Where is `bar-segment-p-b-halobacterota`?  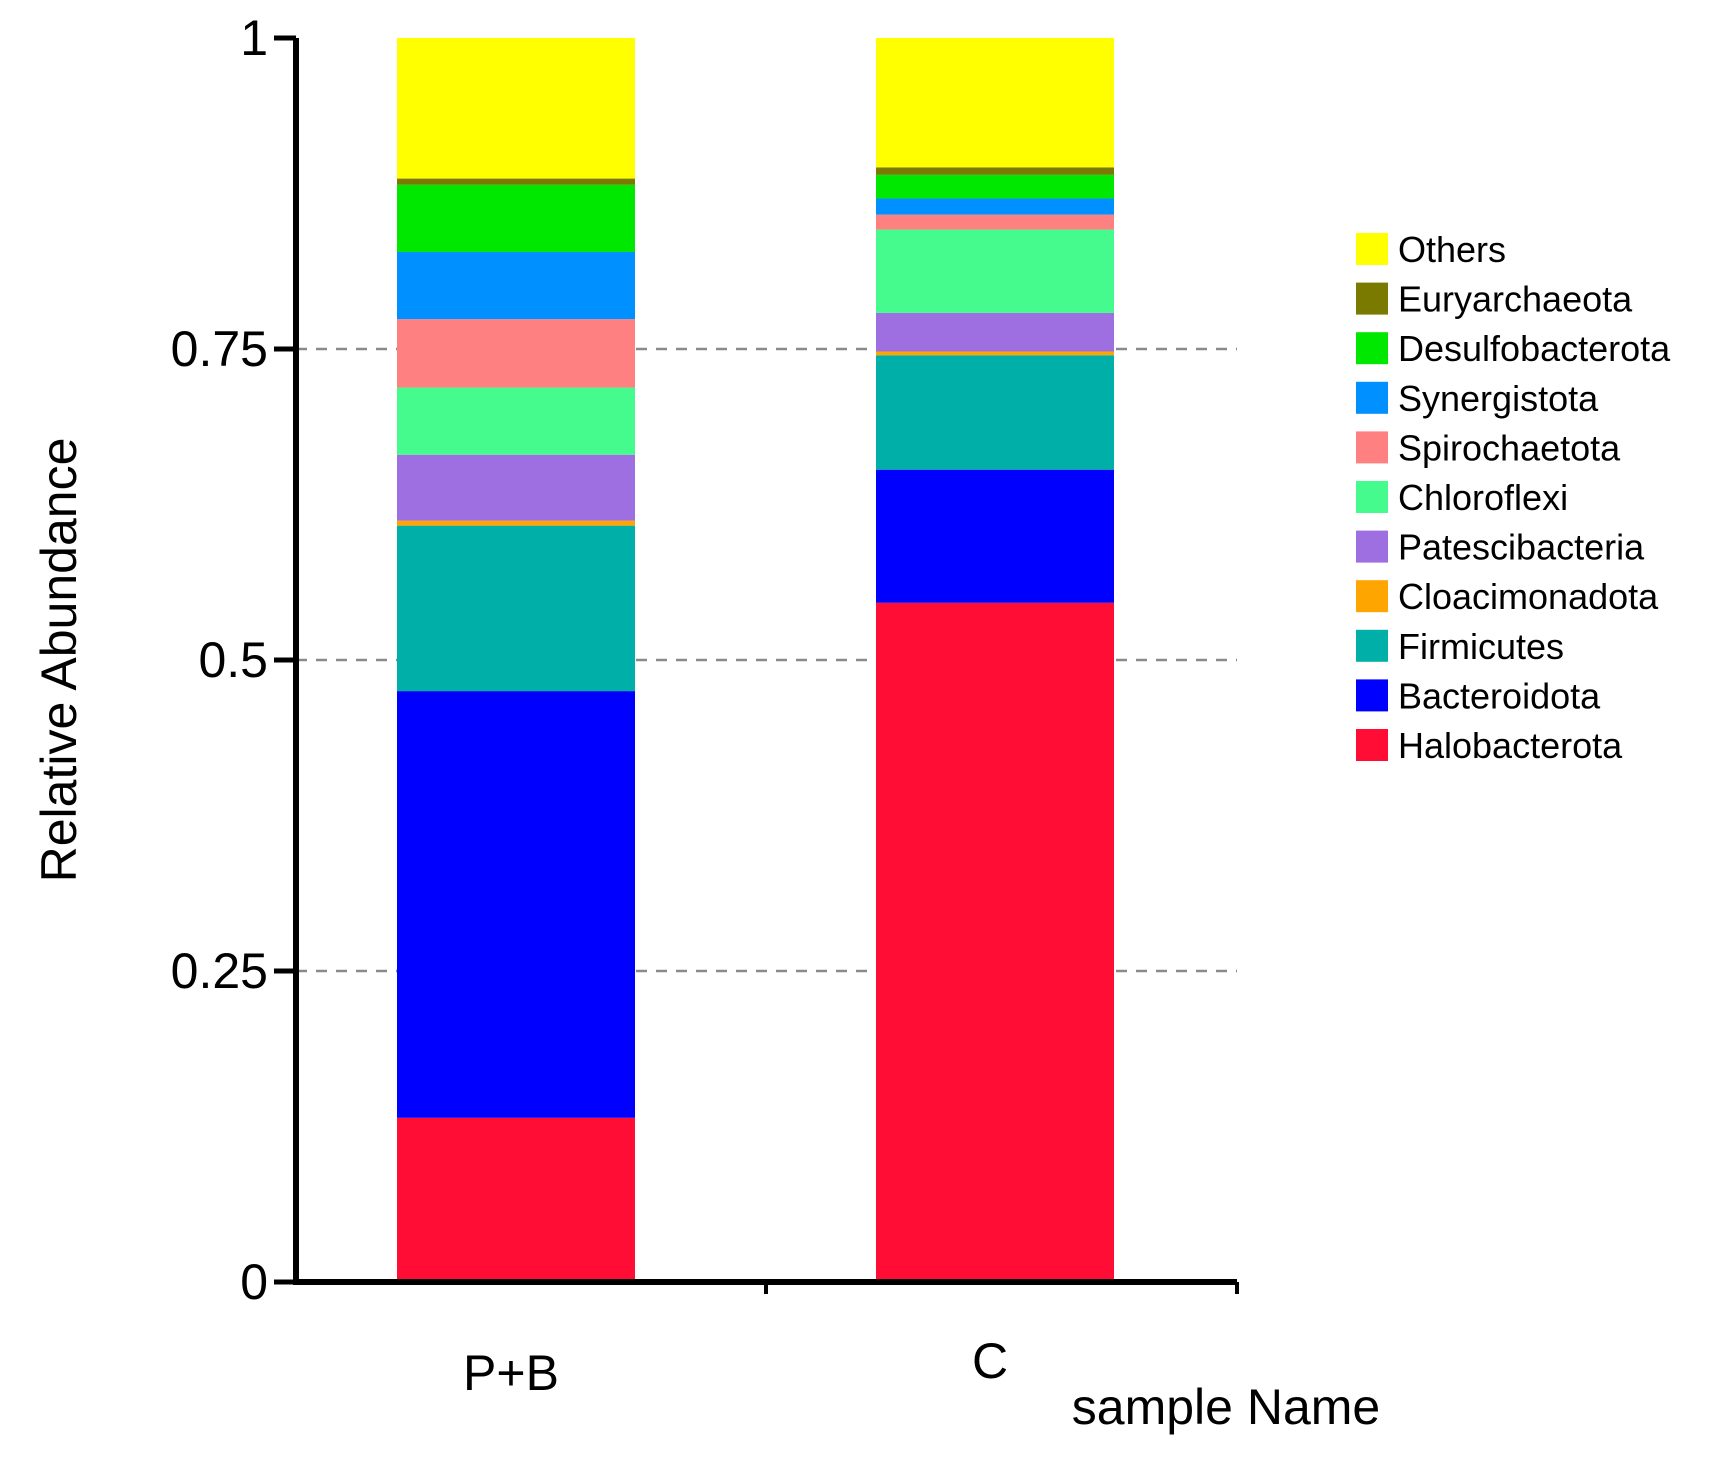 bar-segment-p-b-halobacterota is located at coordinates (516, 1199).